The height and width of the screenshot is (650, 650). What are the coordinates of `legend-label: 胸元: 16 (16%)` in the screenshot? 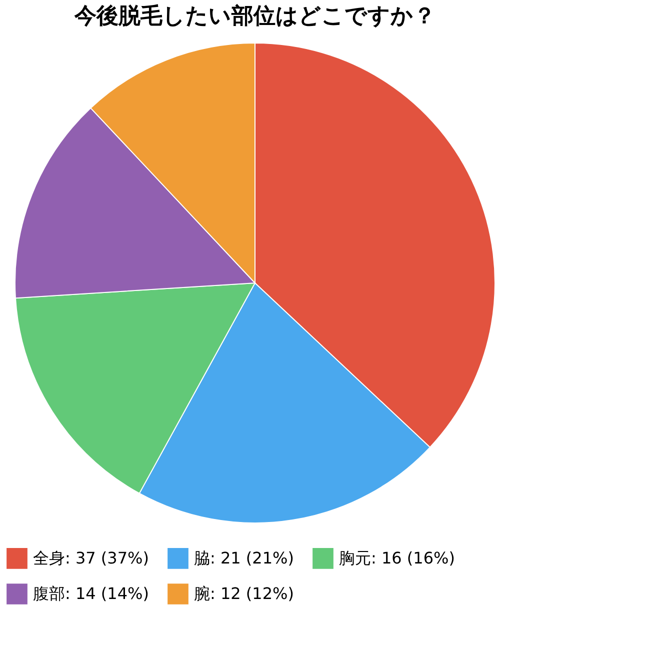 It's located at (397, 558).